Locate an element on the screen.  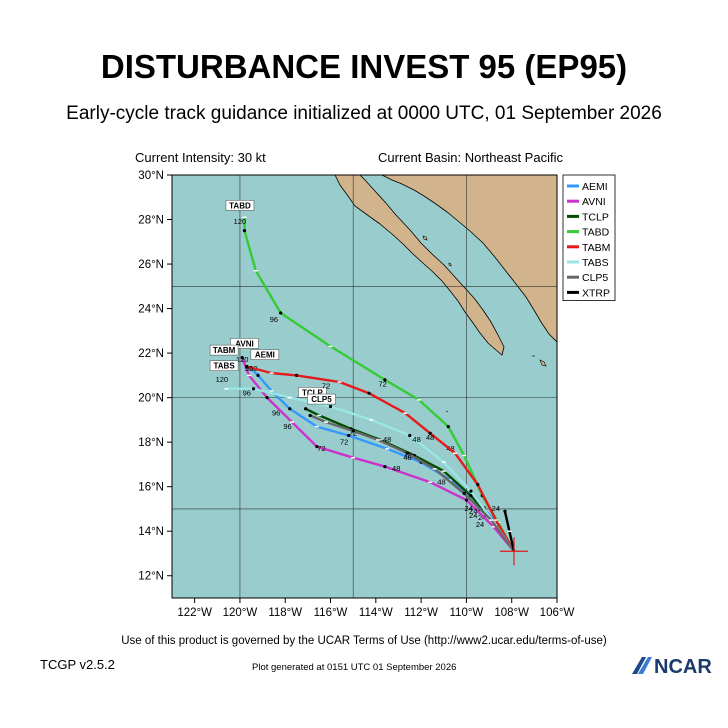
legend-label-xtrp: XTRP is located at coordinates (596, 293).